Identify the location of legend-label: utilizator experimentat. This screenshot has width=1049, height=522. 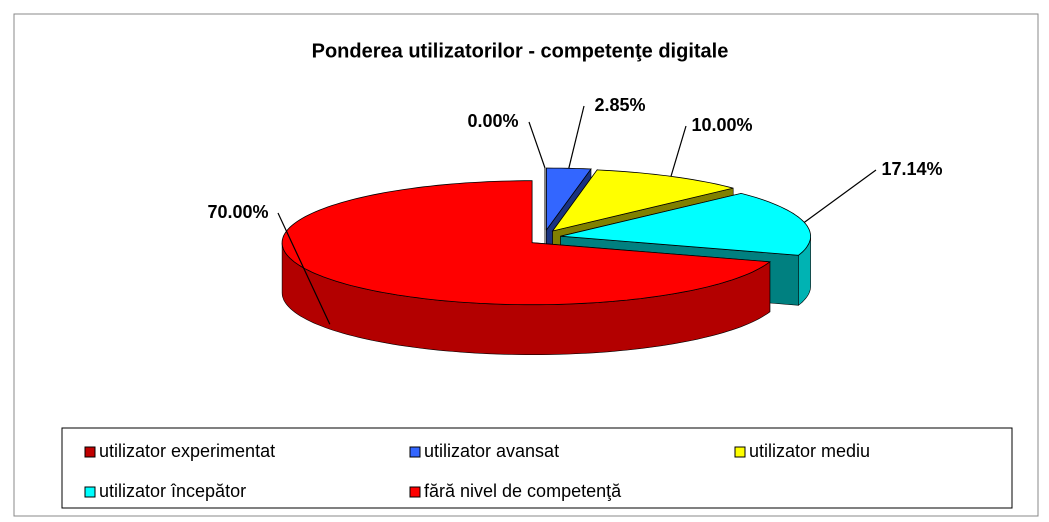
(187, 451).